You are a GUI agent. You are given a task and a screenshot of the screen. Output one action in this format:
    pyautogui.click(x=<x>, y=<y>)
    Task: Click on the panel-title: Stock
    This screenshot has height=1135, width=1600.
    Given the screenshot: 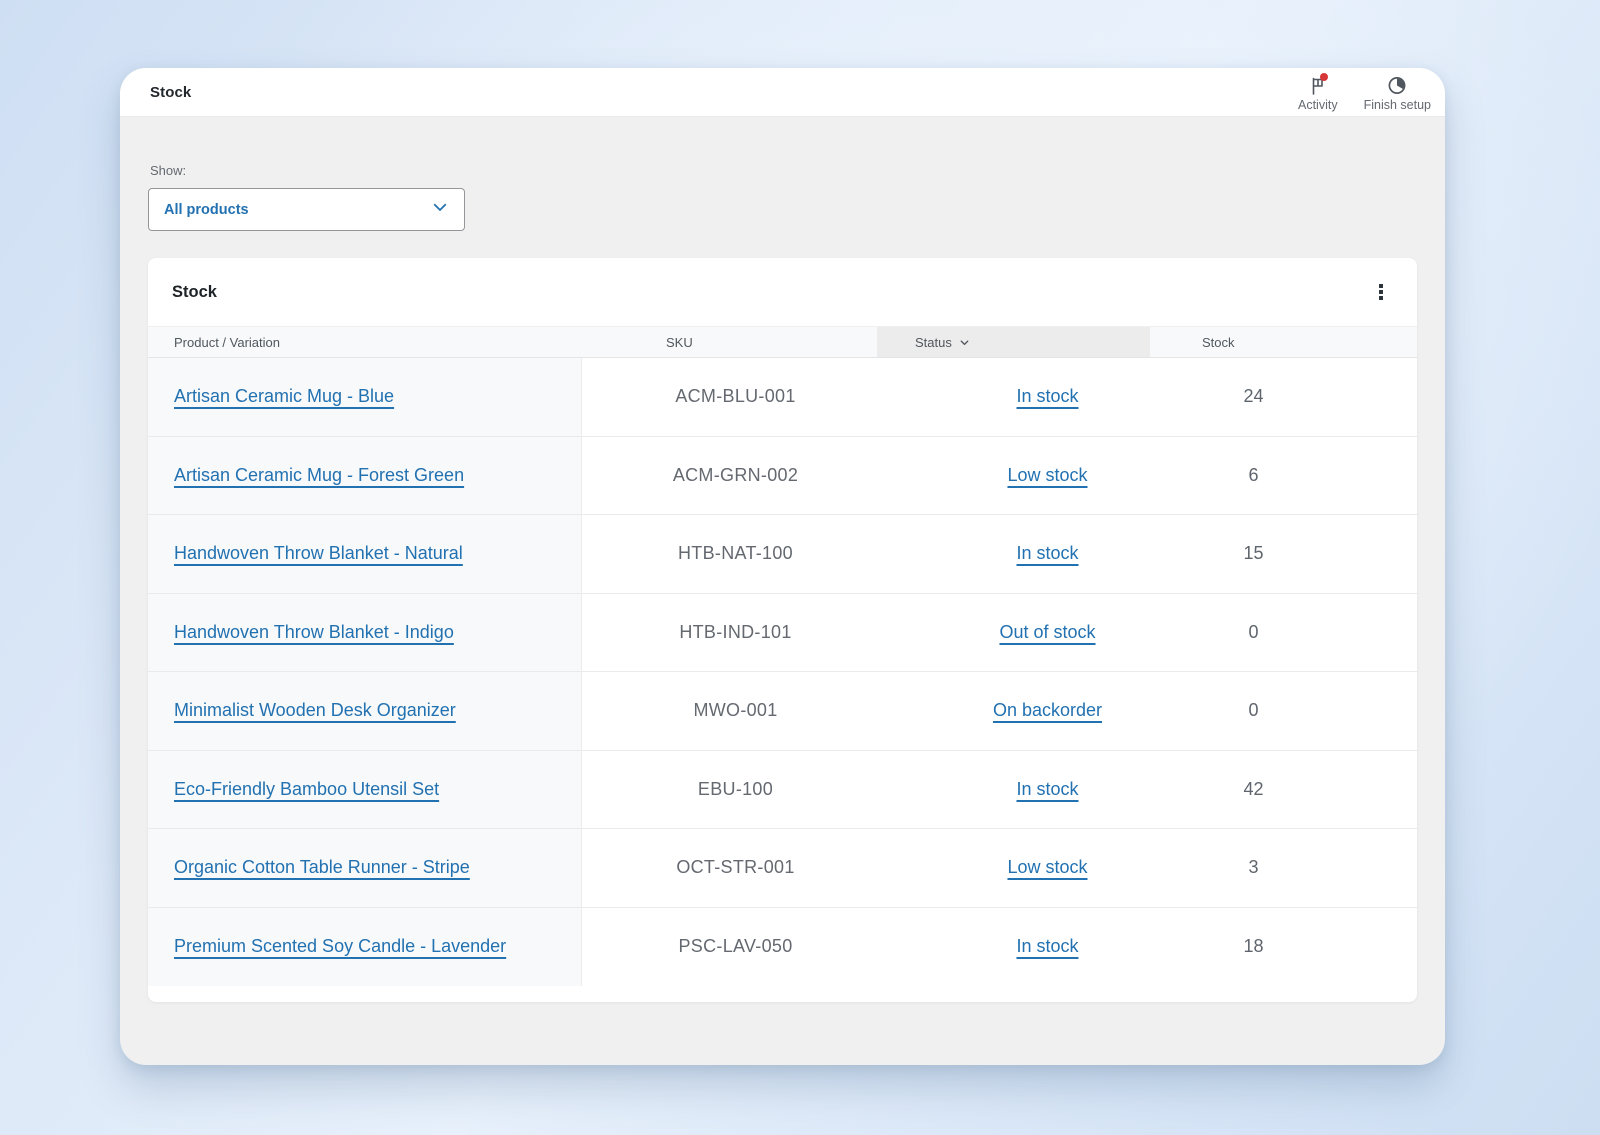 What is the action you would take?
    pyautogui.click(x=194, y=291)
    